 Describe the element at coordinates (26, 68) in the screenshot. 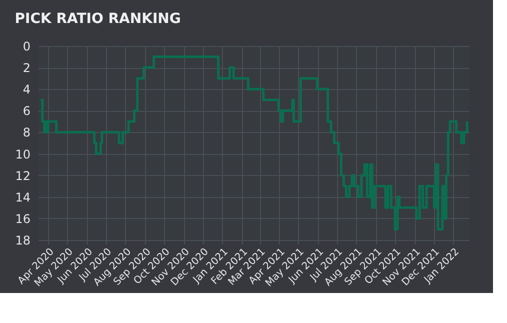

I see `y-tick-label: 2` at that location.